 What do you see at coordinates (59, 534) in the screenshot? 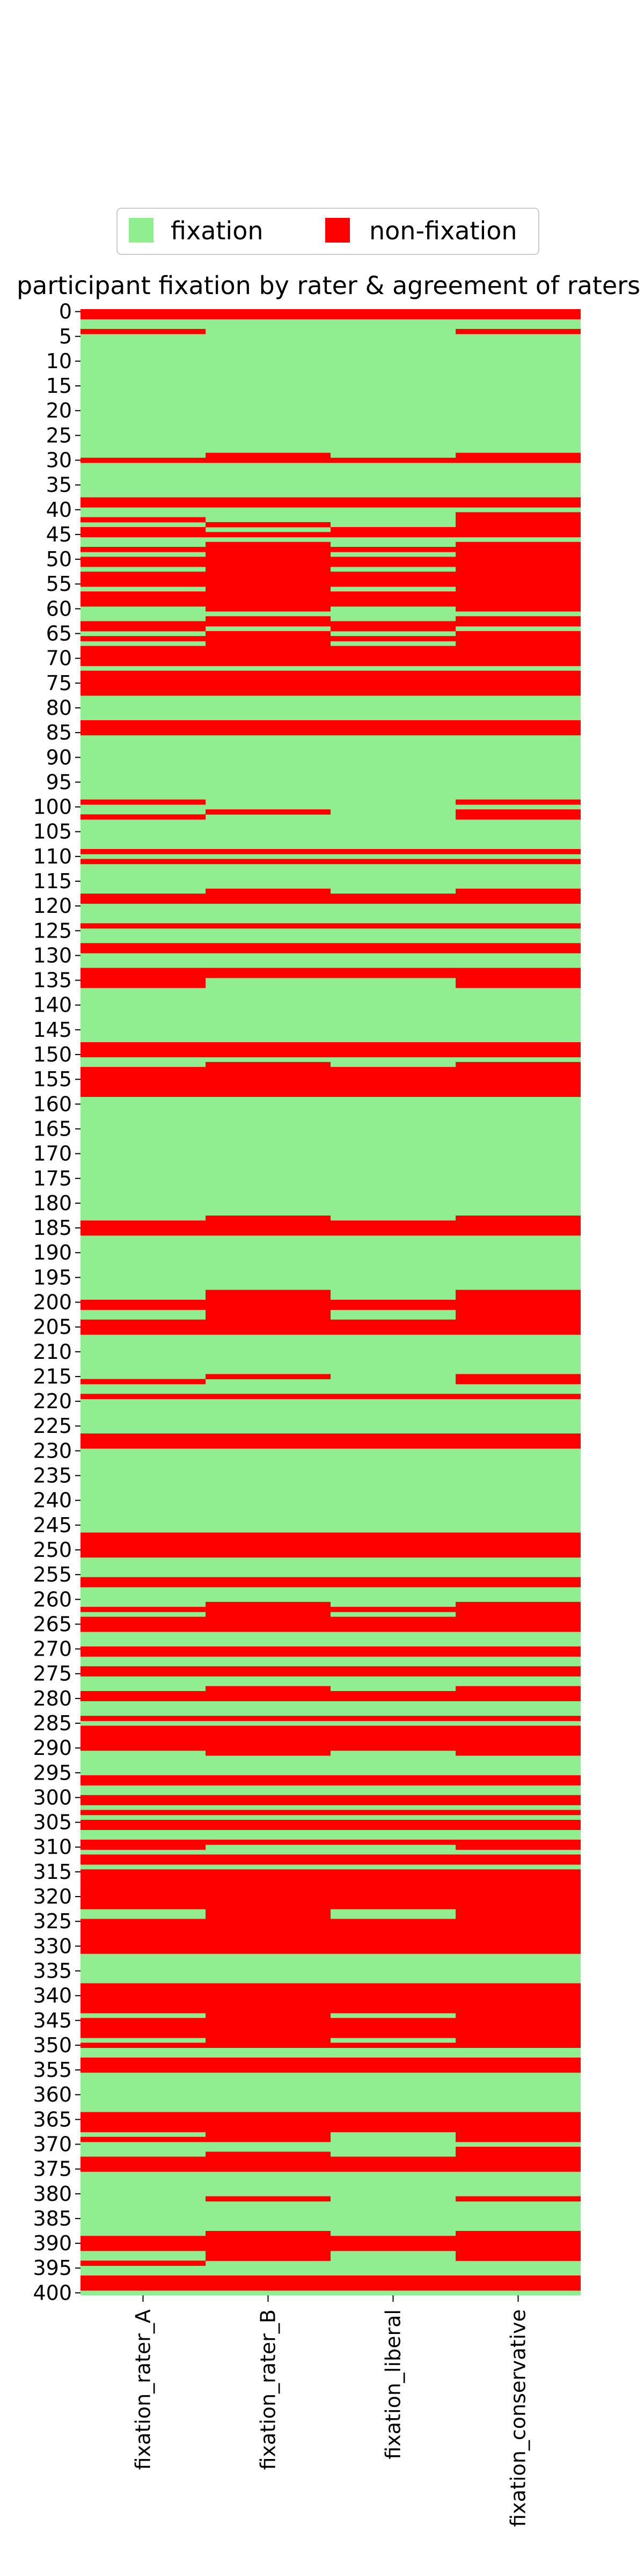
I see `y-tick-label: 45` at bounding box center [59, 534].